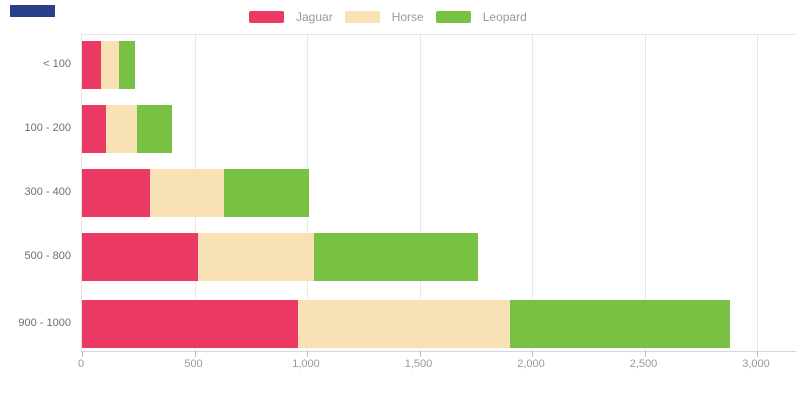  Describe the element at coordinates (362, 17) in the screenshot. I see `legend-swatch-horse` at that location.